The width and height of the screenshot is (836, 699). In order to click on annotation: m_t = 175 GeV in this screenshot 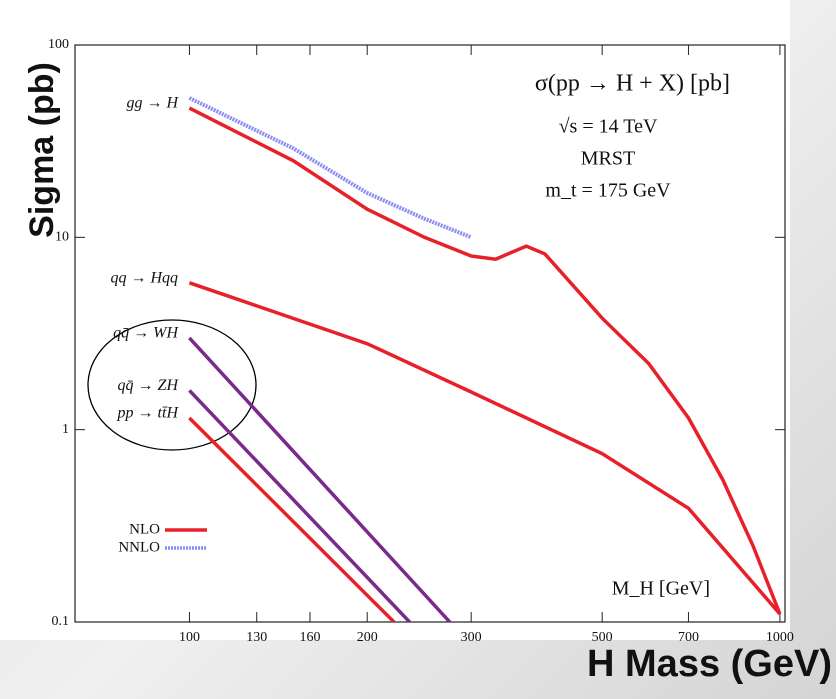, I will do `click(608, 191)`.